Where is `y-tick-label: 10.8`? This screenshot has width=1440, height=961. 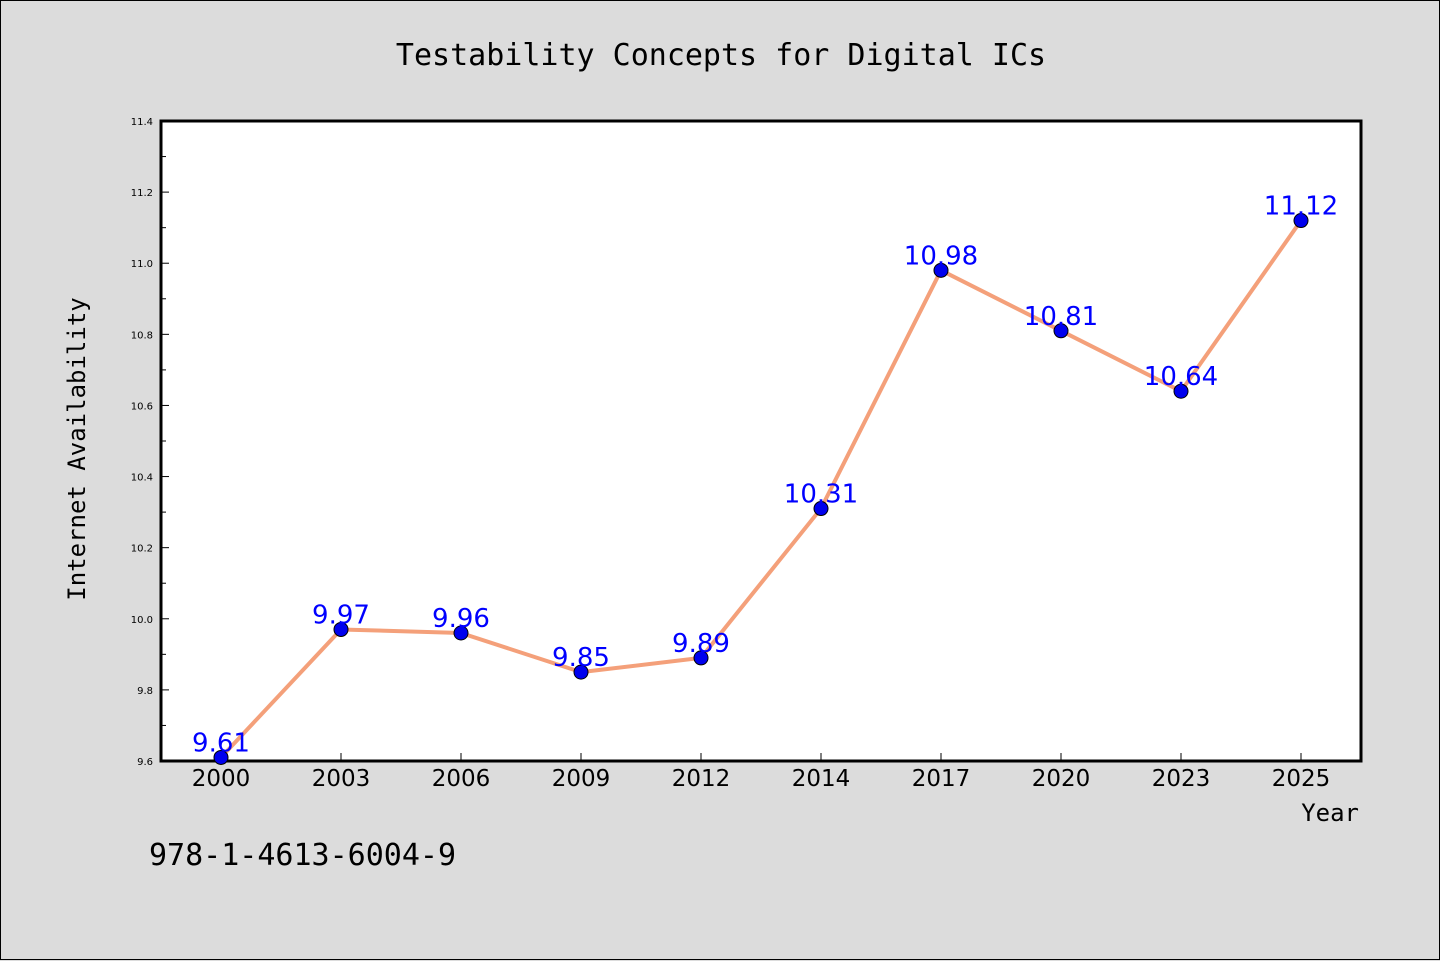
y-tick-label: 10.8 is located at coordinates (142, 335).